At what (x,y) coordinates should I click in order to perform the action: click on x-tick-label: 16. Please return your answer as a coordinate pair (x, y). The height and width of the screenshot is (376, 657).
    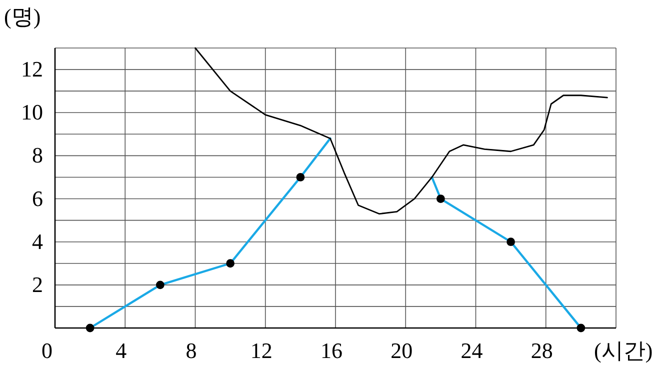
    Looking at the image, I should click on (331, 350).